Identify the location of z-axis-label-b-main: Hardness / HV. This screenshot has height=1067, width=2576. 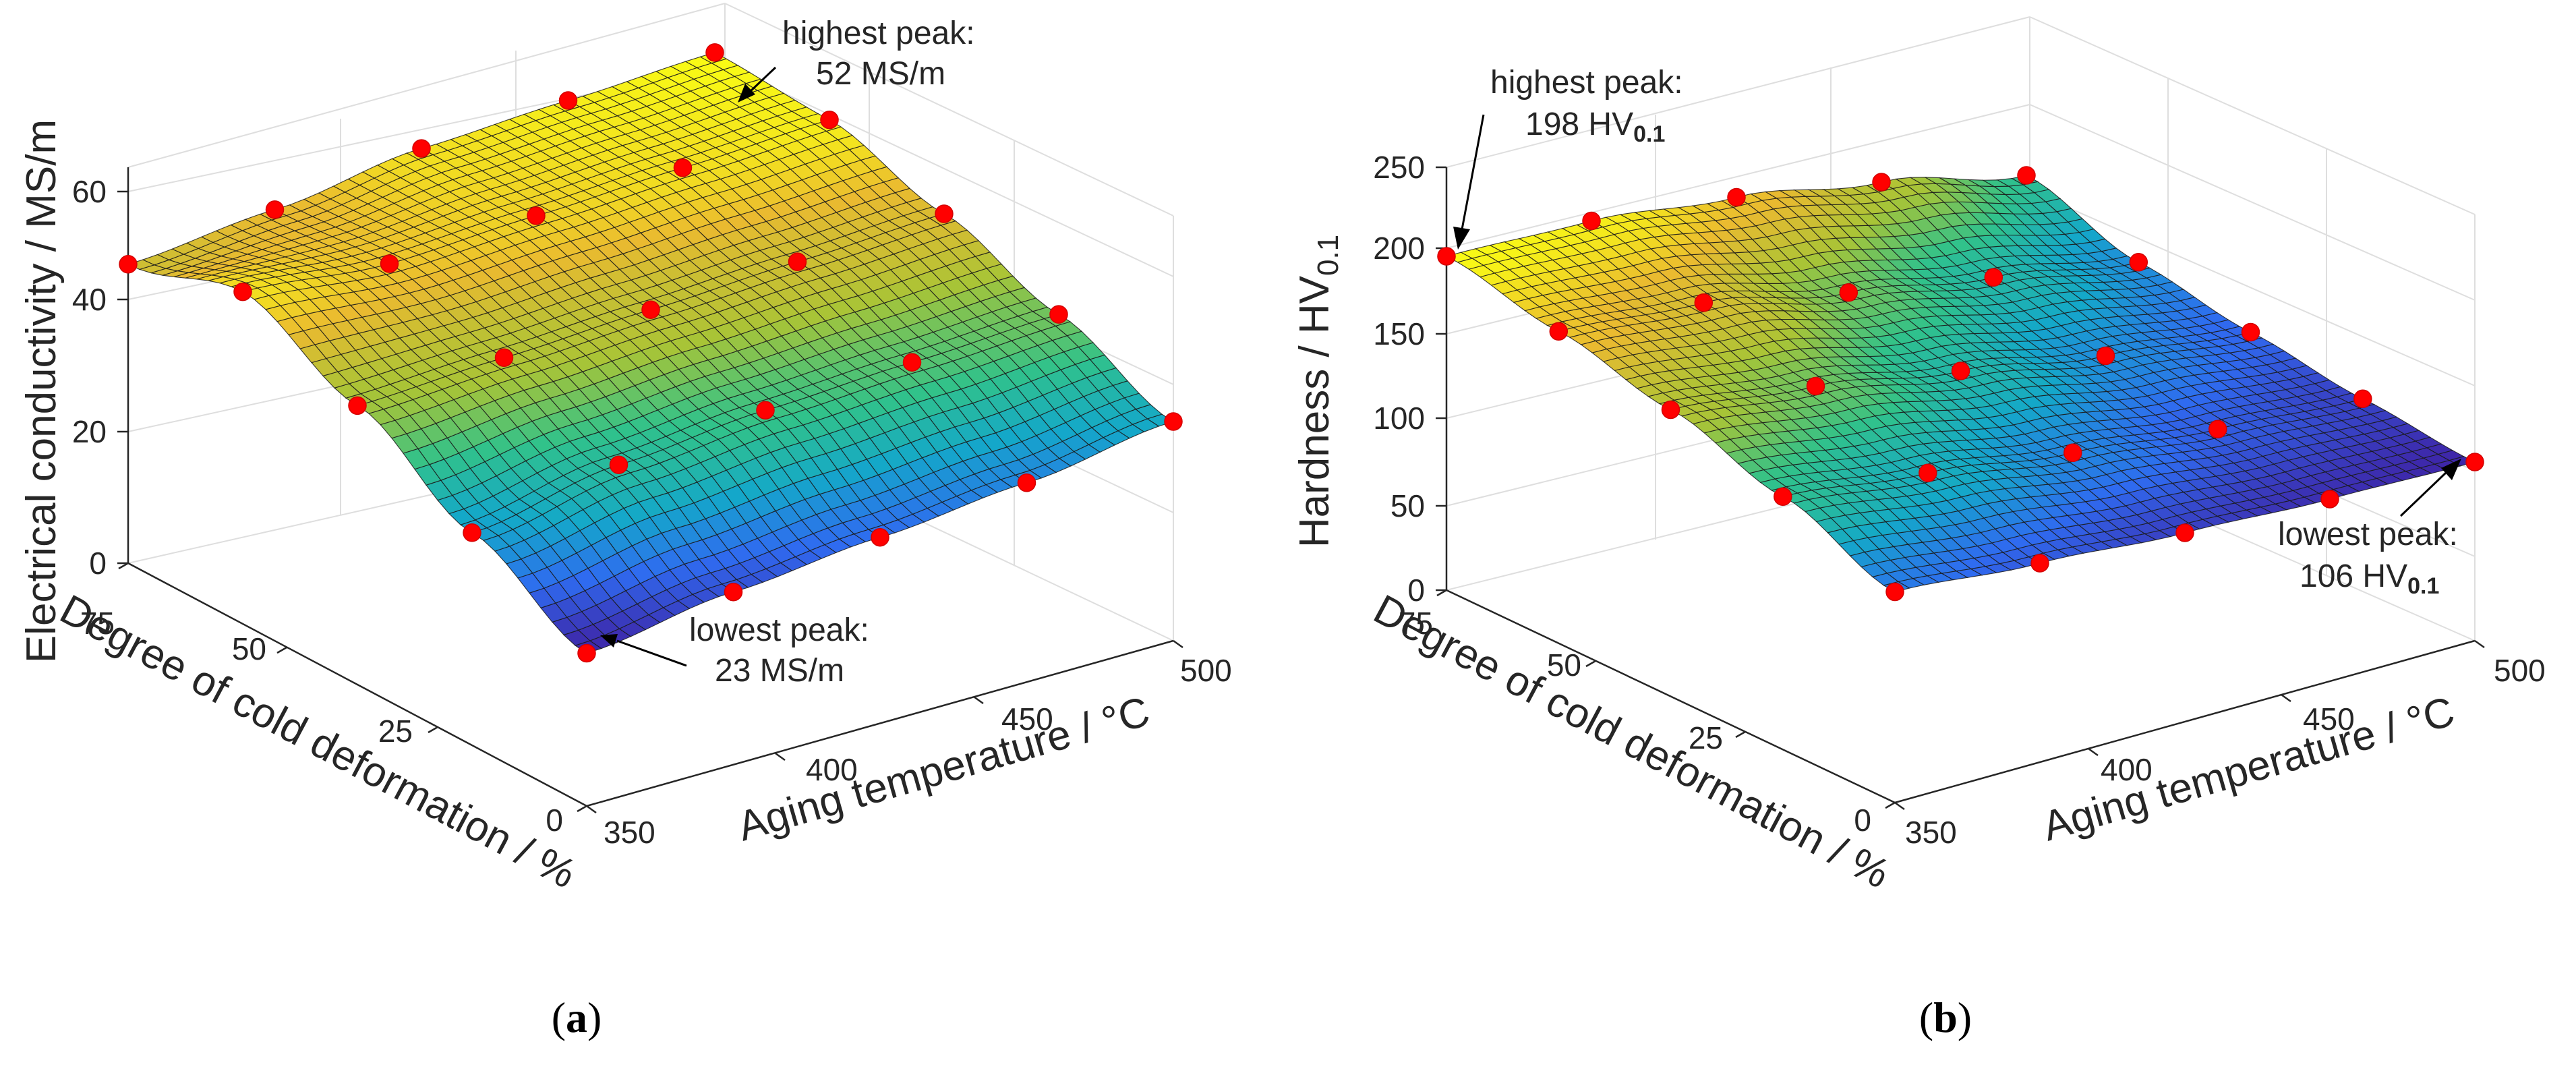
(1315, 411).